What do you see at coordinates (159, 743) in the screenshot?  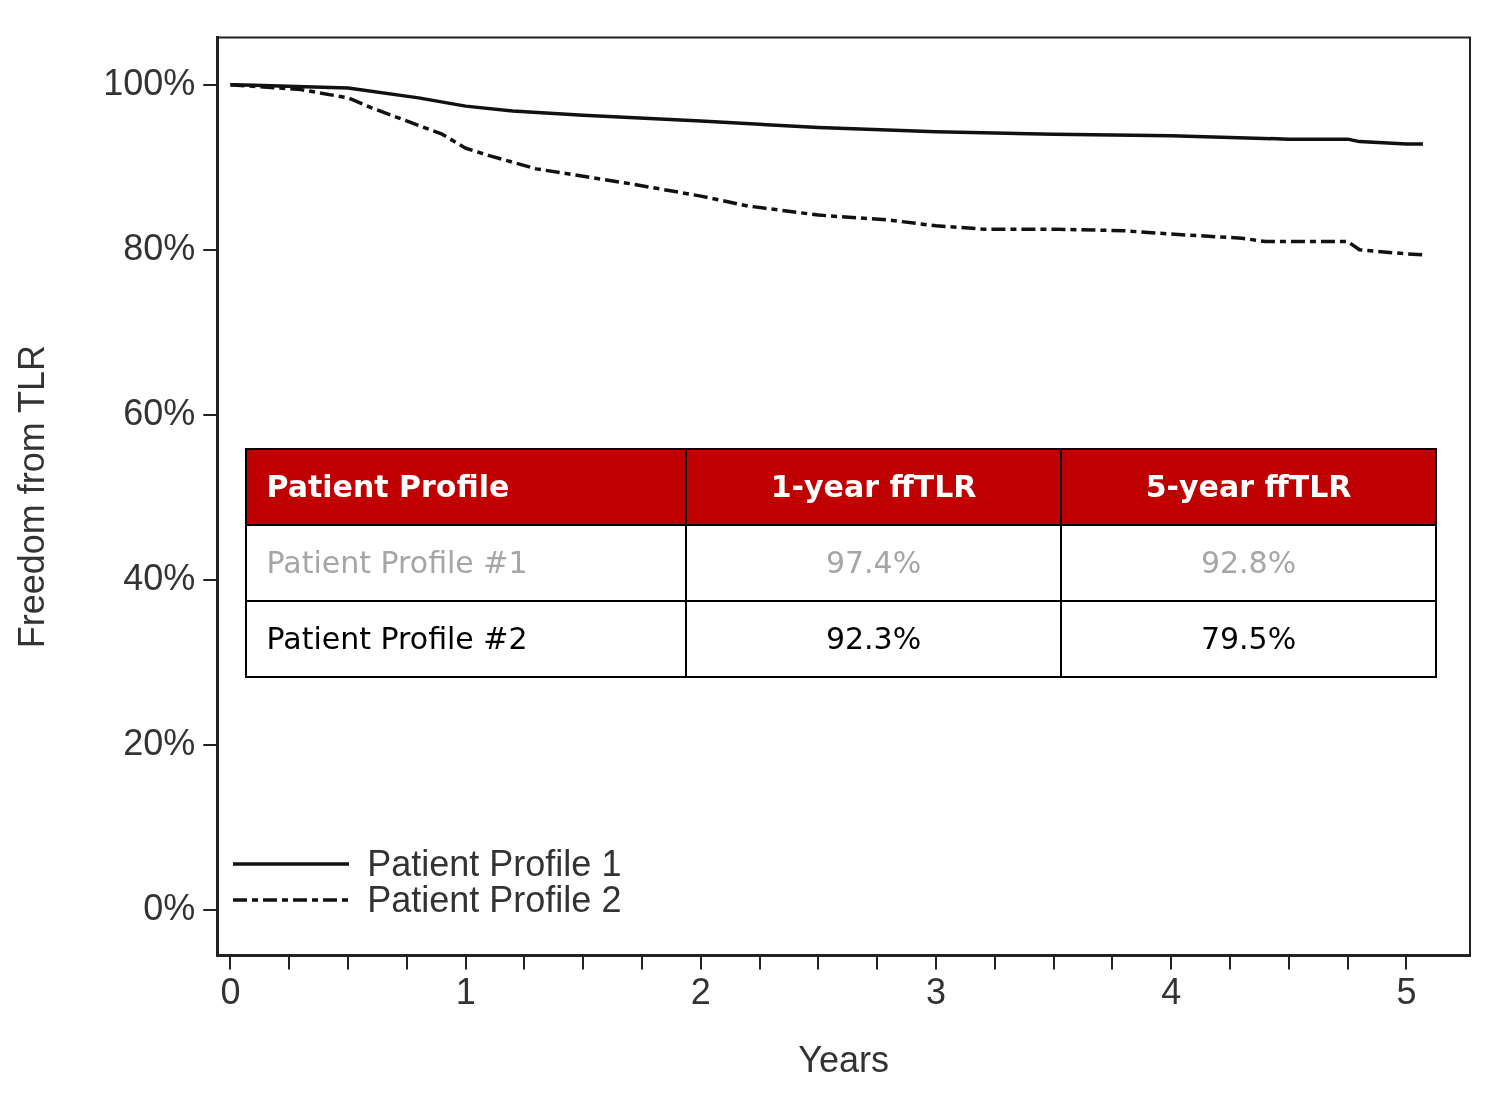 I see `y-tick-label: 20%` at bounding box center [159, 743].